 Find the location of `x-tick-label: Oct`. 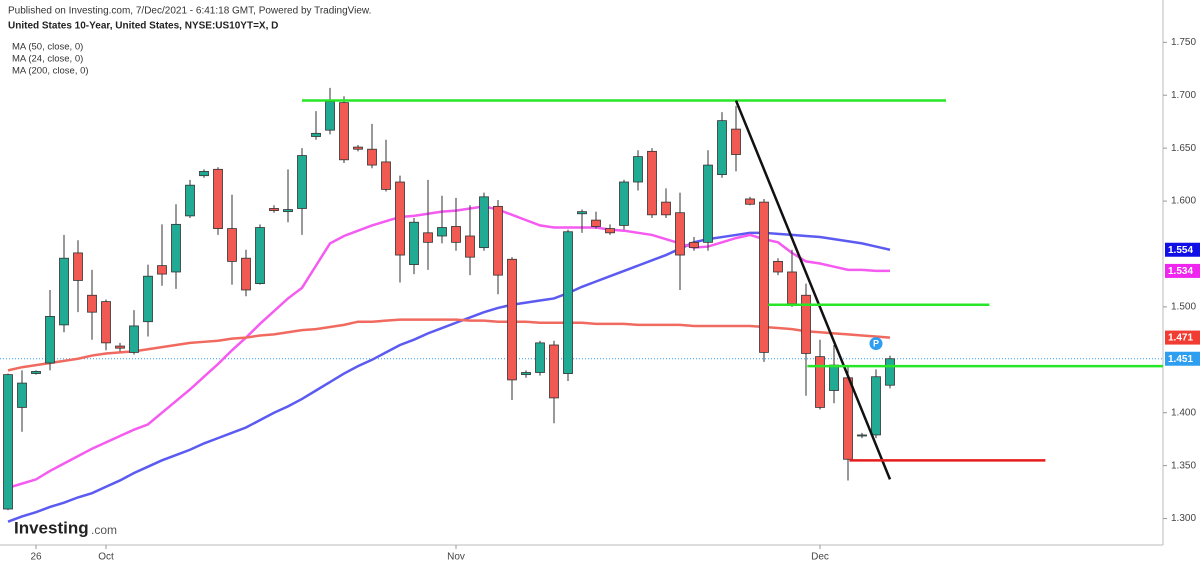

x-tick-label: Oct is located at coordinates (106, 557).